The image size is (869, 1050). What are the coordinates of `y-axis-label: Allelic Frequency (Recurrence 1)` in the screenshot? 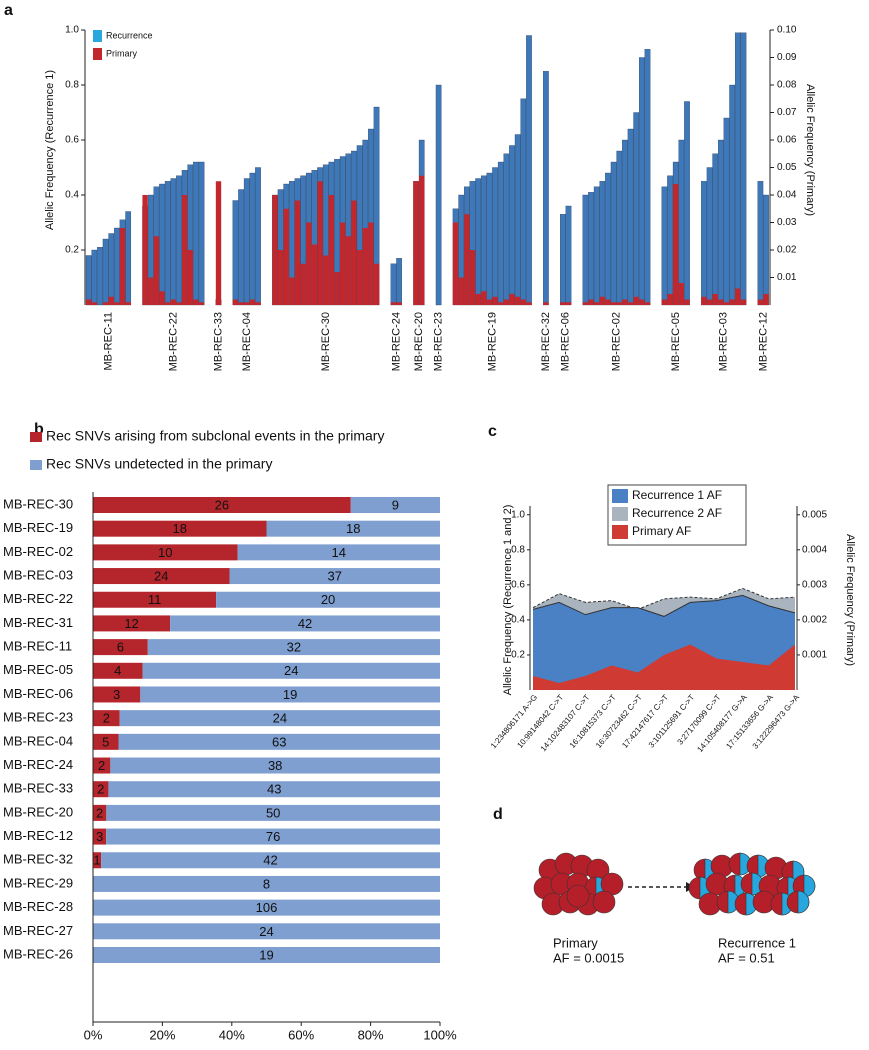 It's located at (50, 150).